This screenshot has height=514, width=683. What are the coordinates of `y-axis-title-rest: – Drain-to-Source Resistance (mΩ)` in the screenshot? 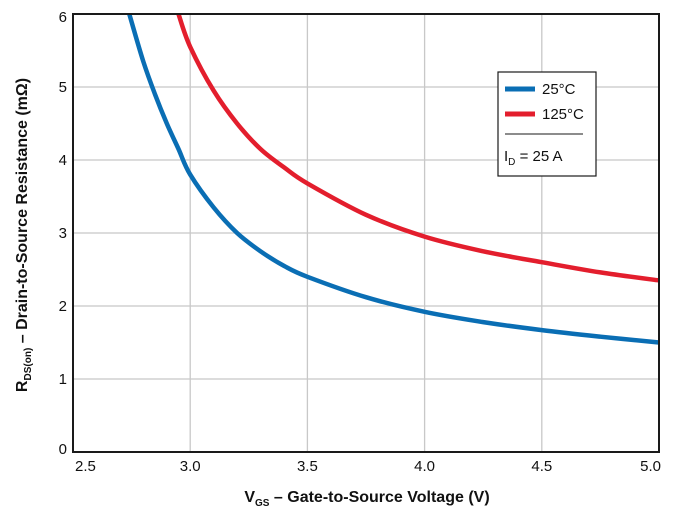 It's located at (22, 213).